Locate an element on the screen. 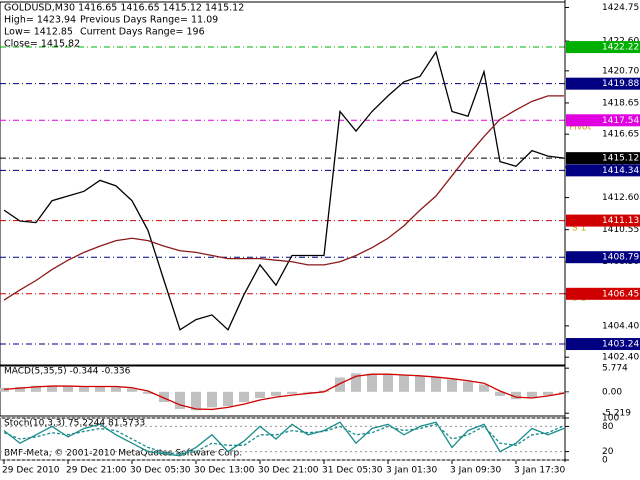 The image size is (640, 480). y-tick-label: 1410.55 is located at coordinates (620, 230).